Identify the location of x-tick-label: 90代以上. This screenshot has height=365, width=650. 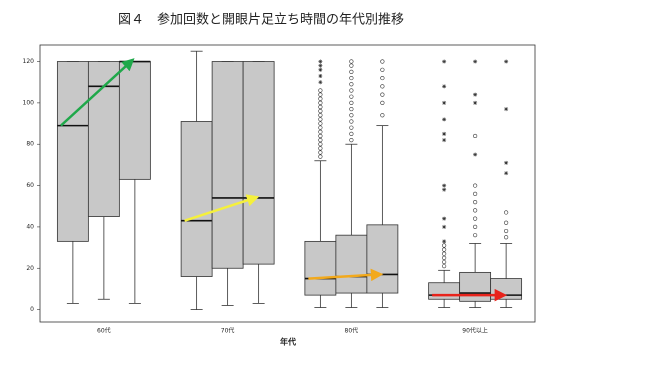
(475, 331).